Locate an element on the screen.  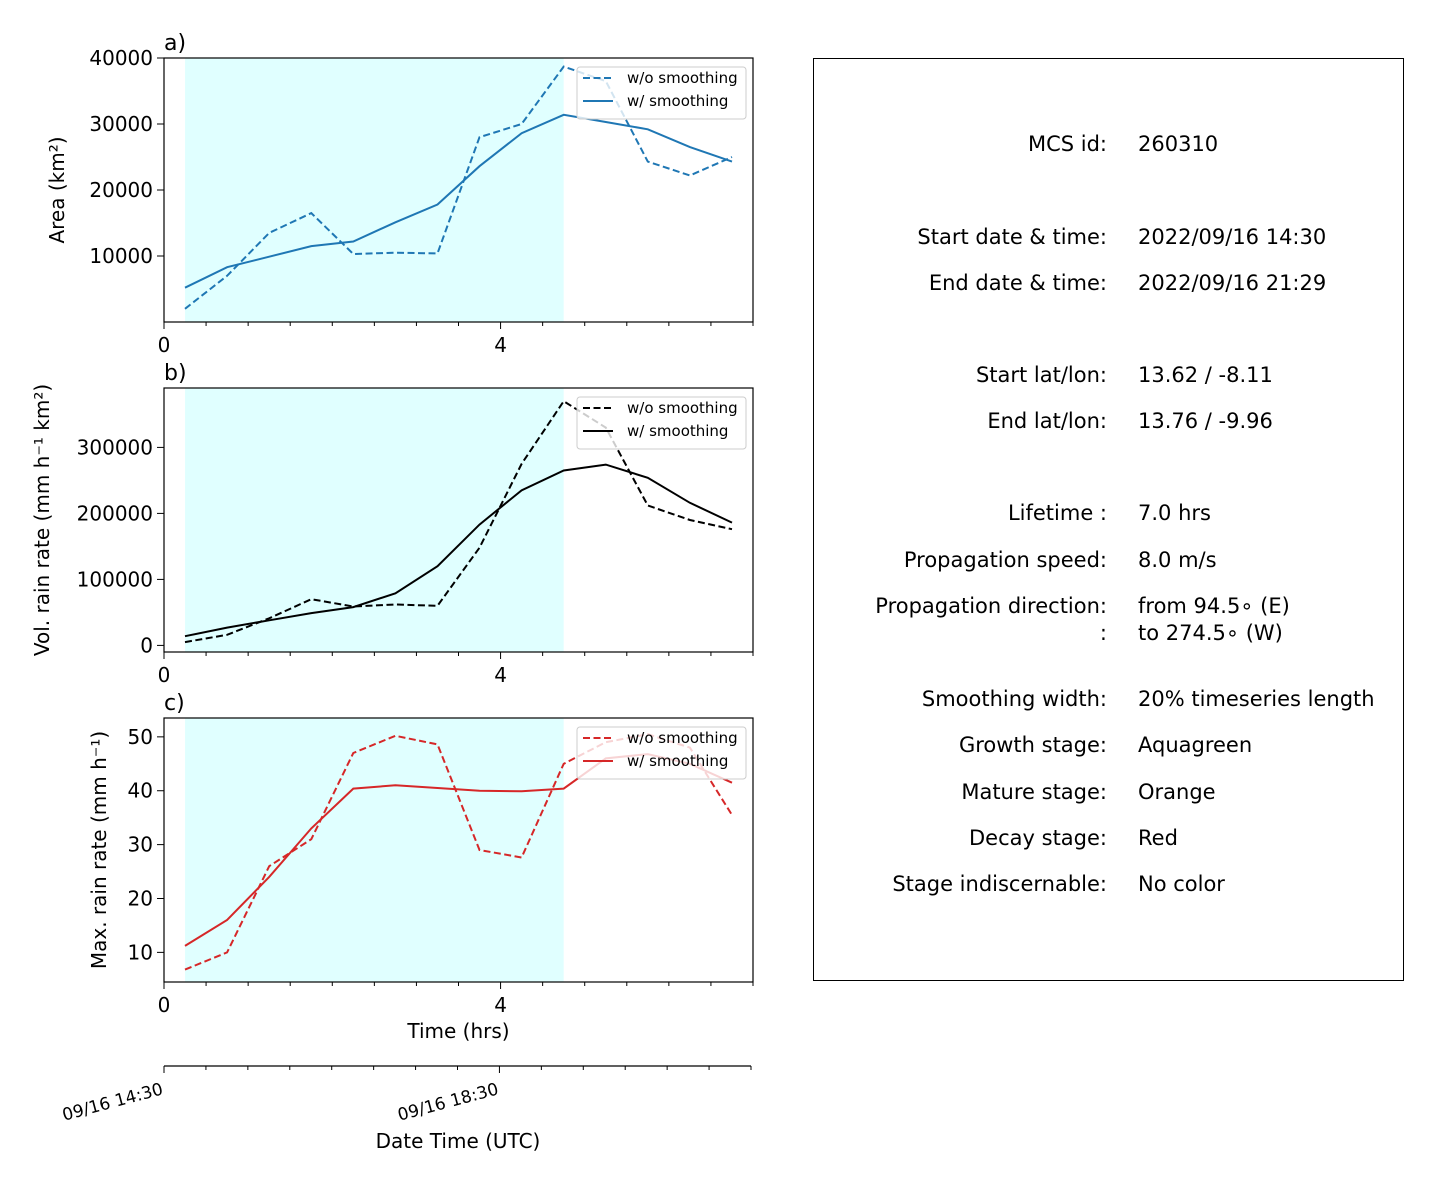
info-key: Mature stage: is located at coordinates (1034, 792).